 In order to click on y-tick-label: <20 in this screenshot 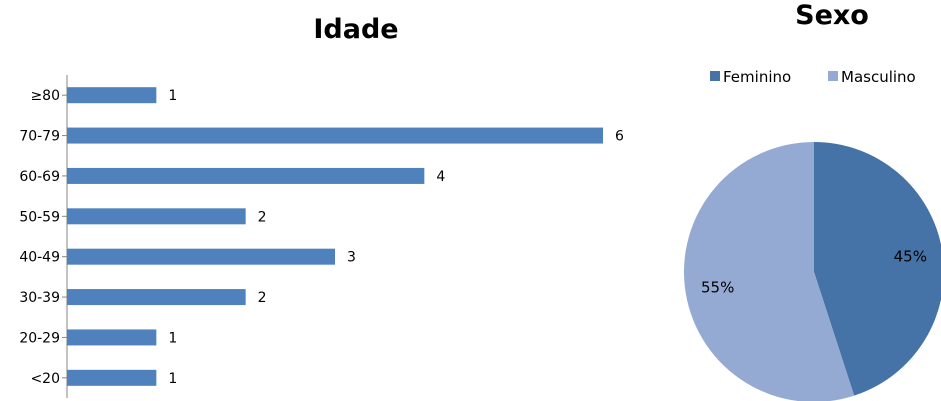, I will do `click(45, 379)`.